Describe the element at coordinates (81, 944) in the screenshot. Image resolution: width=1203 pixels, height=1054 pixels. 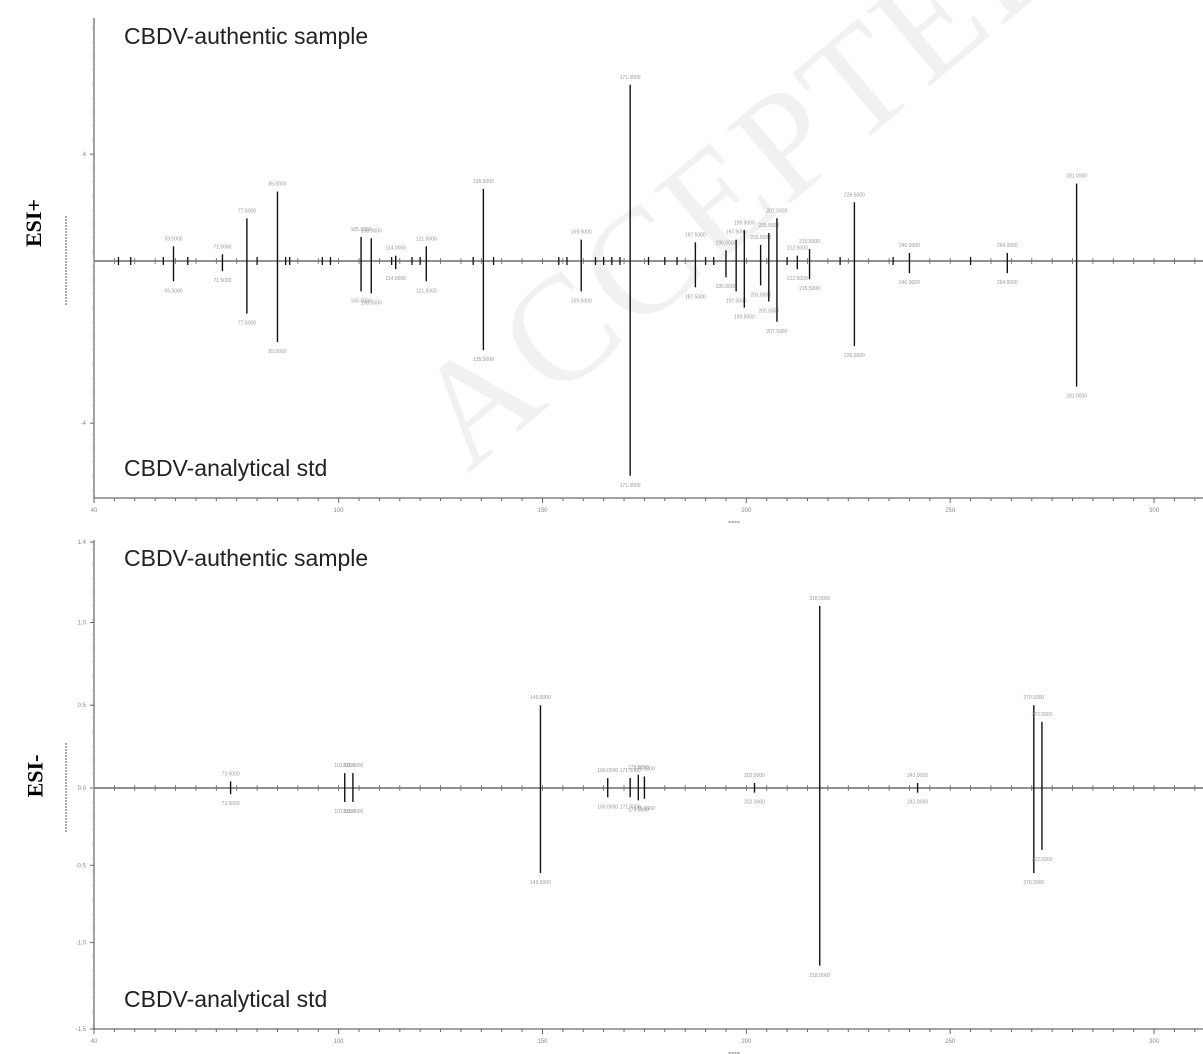
I see `y-tick-label: -1.0` at that location.